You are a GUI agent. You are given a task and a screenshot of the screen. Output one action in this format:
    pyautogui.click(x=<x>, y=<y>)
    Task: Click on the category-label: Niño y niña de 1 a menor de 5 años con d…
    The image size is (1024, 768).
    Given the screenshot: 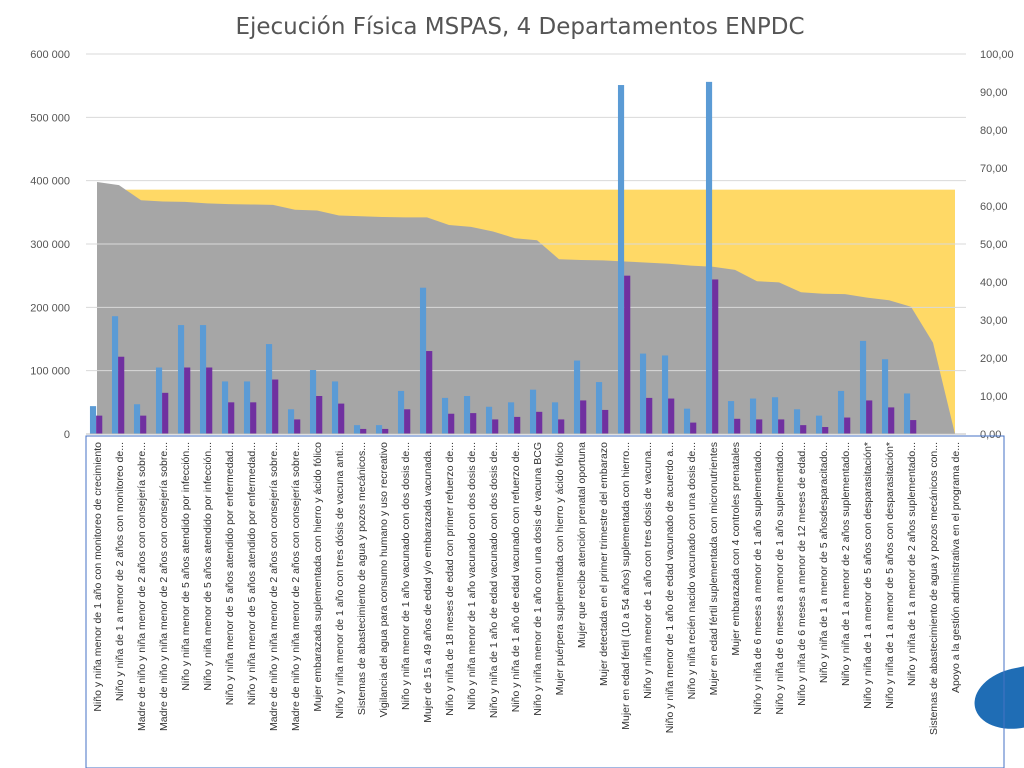 What is the action you would take?
    pyautogui.click(x=890, y=575)
    